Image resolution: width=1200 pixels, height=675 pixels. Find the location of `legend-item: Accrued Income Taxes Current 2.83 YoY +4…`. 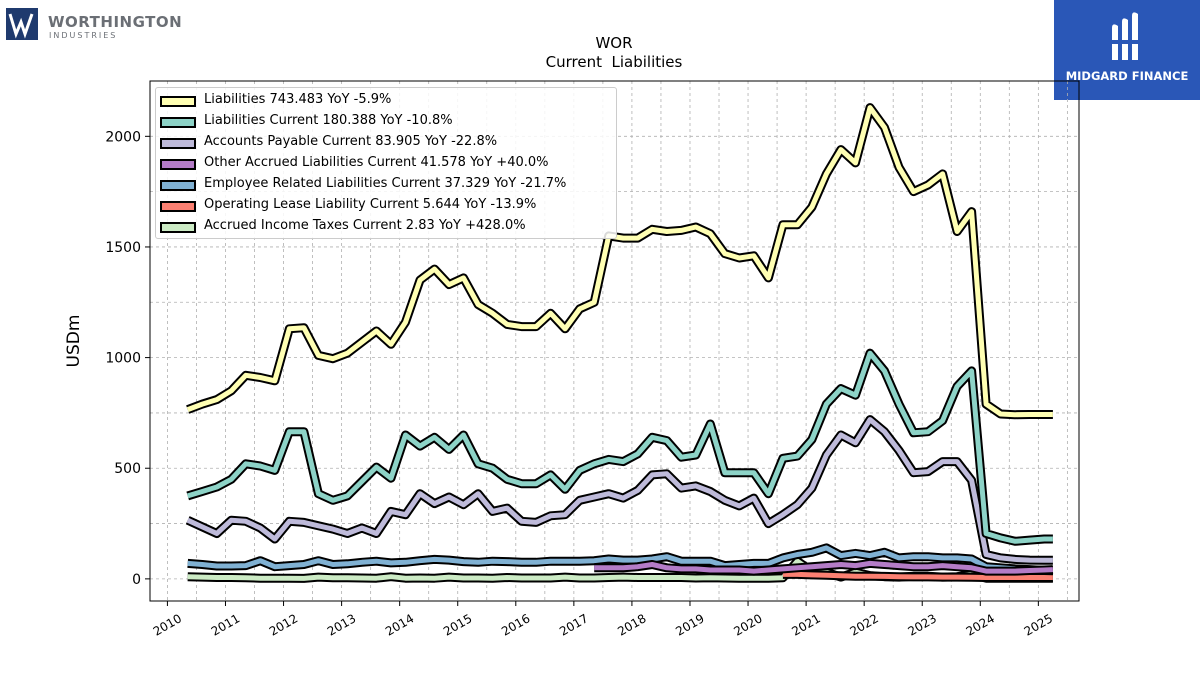

legend-item: Accrued Income Taxes Current 2.83 YoY +4… is located at coordinates (388, 227).